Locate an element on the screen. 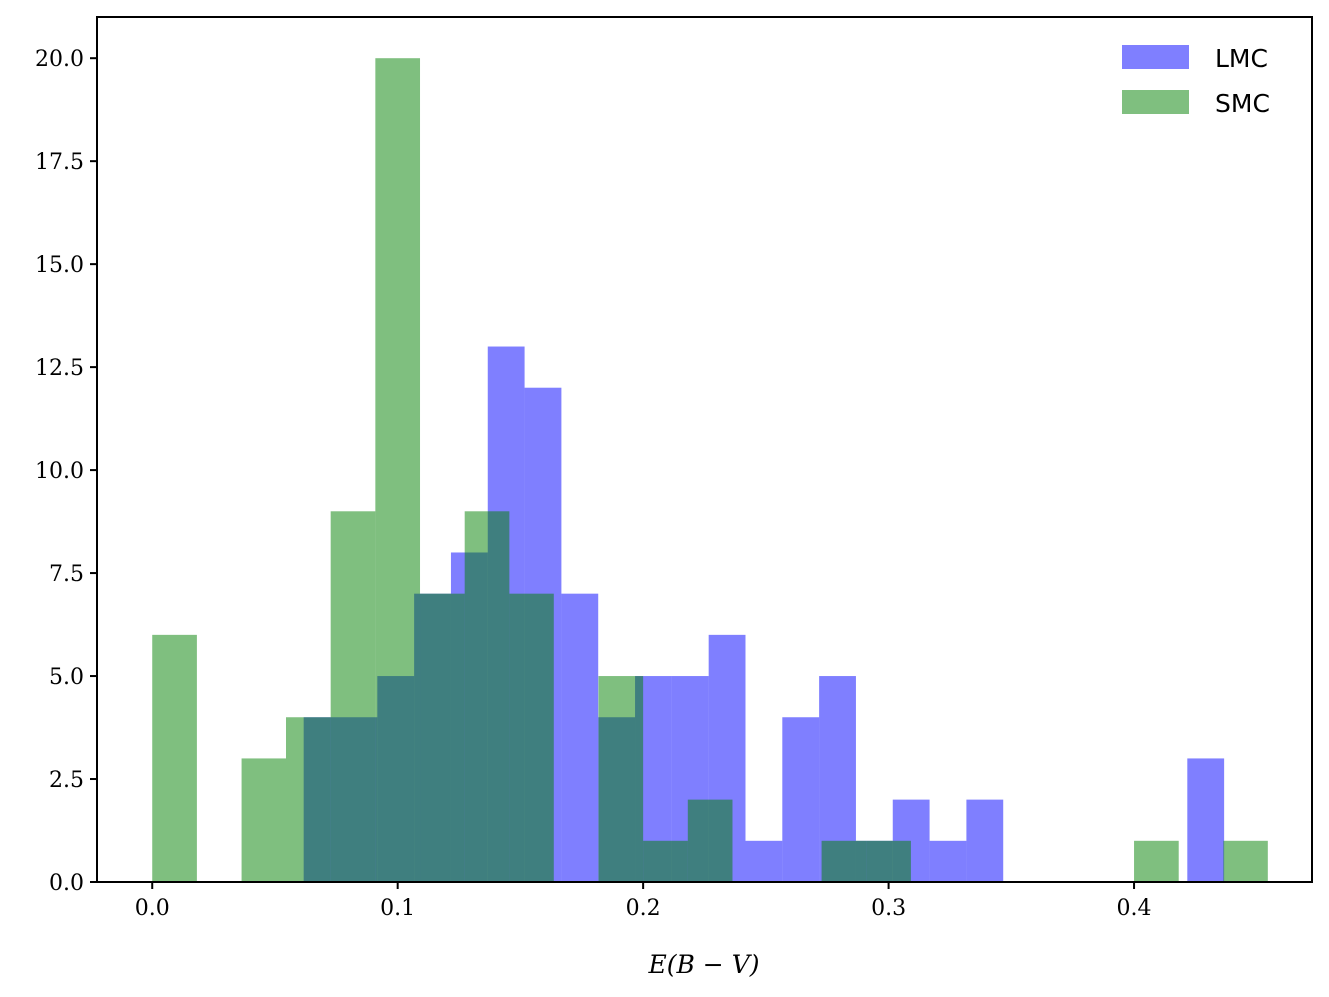 The width and height of the screenshot is (1329, 997). y-tick-label-5: 12.5 is located at coordinates (59, 368).